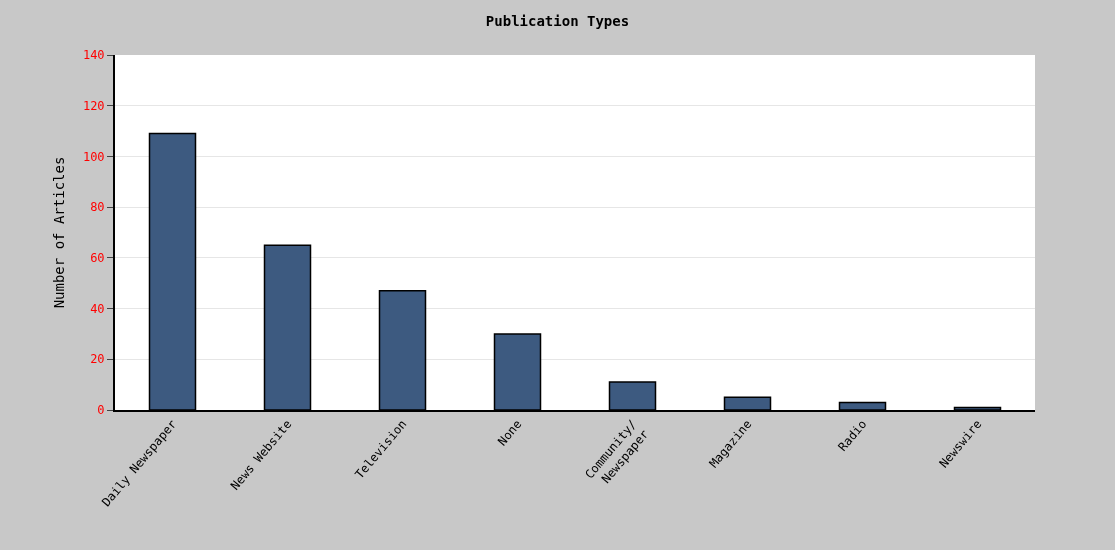  Describe the element at coordinates (97, 258) in the screenshot. I see `y-tick-label: 60` at that location.